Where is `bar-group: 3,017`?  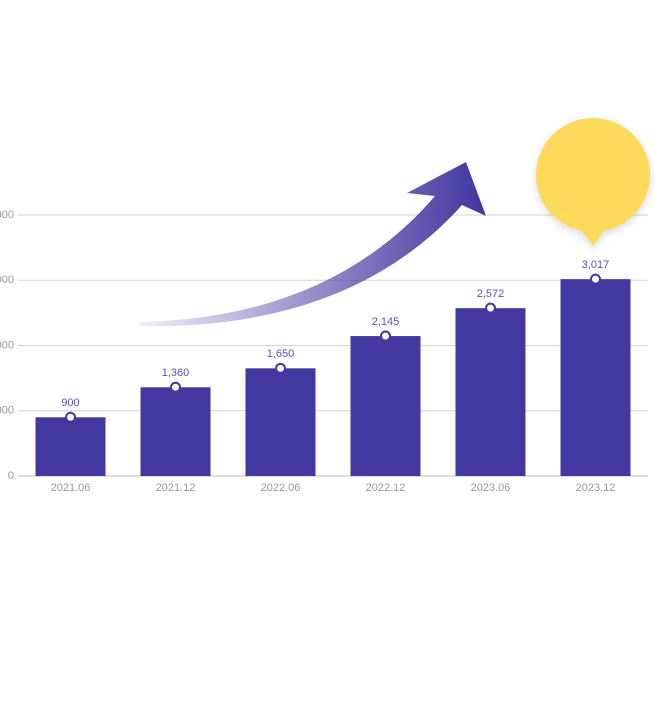 bar-group: 3,017 is located at coordinates (595, 367).